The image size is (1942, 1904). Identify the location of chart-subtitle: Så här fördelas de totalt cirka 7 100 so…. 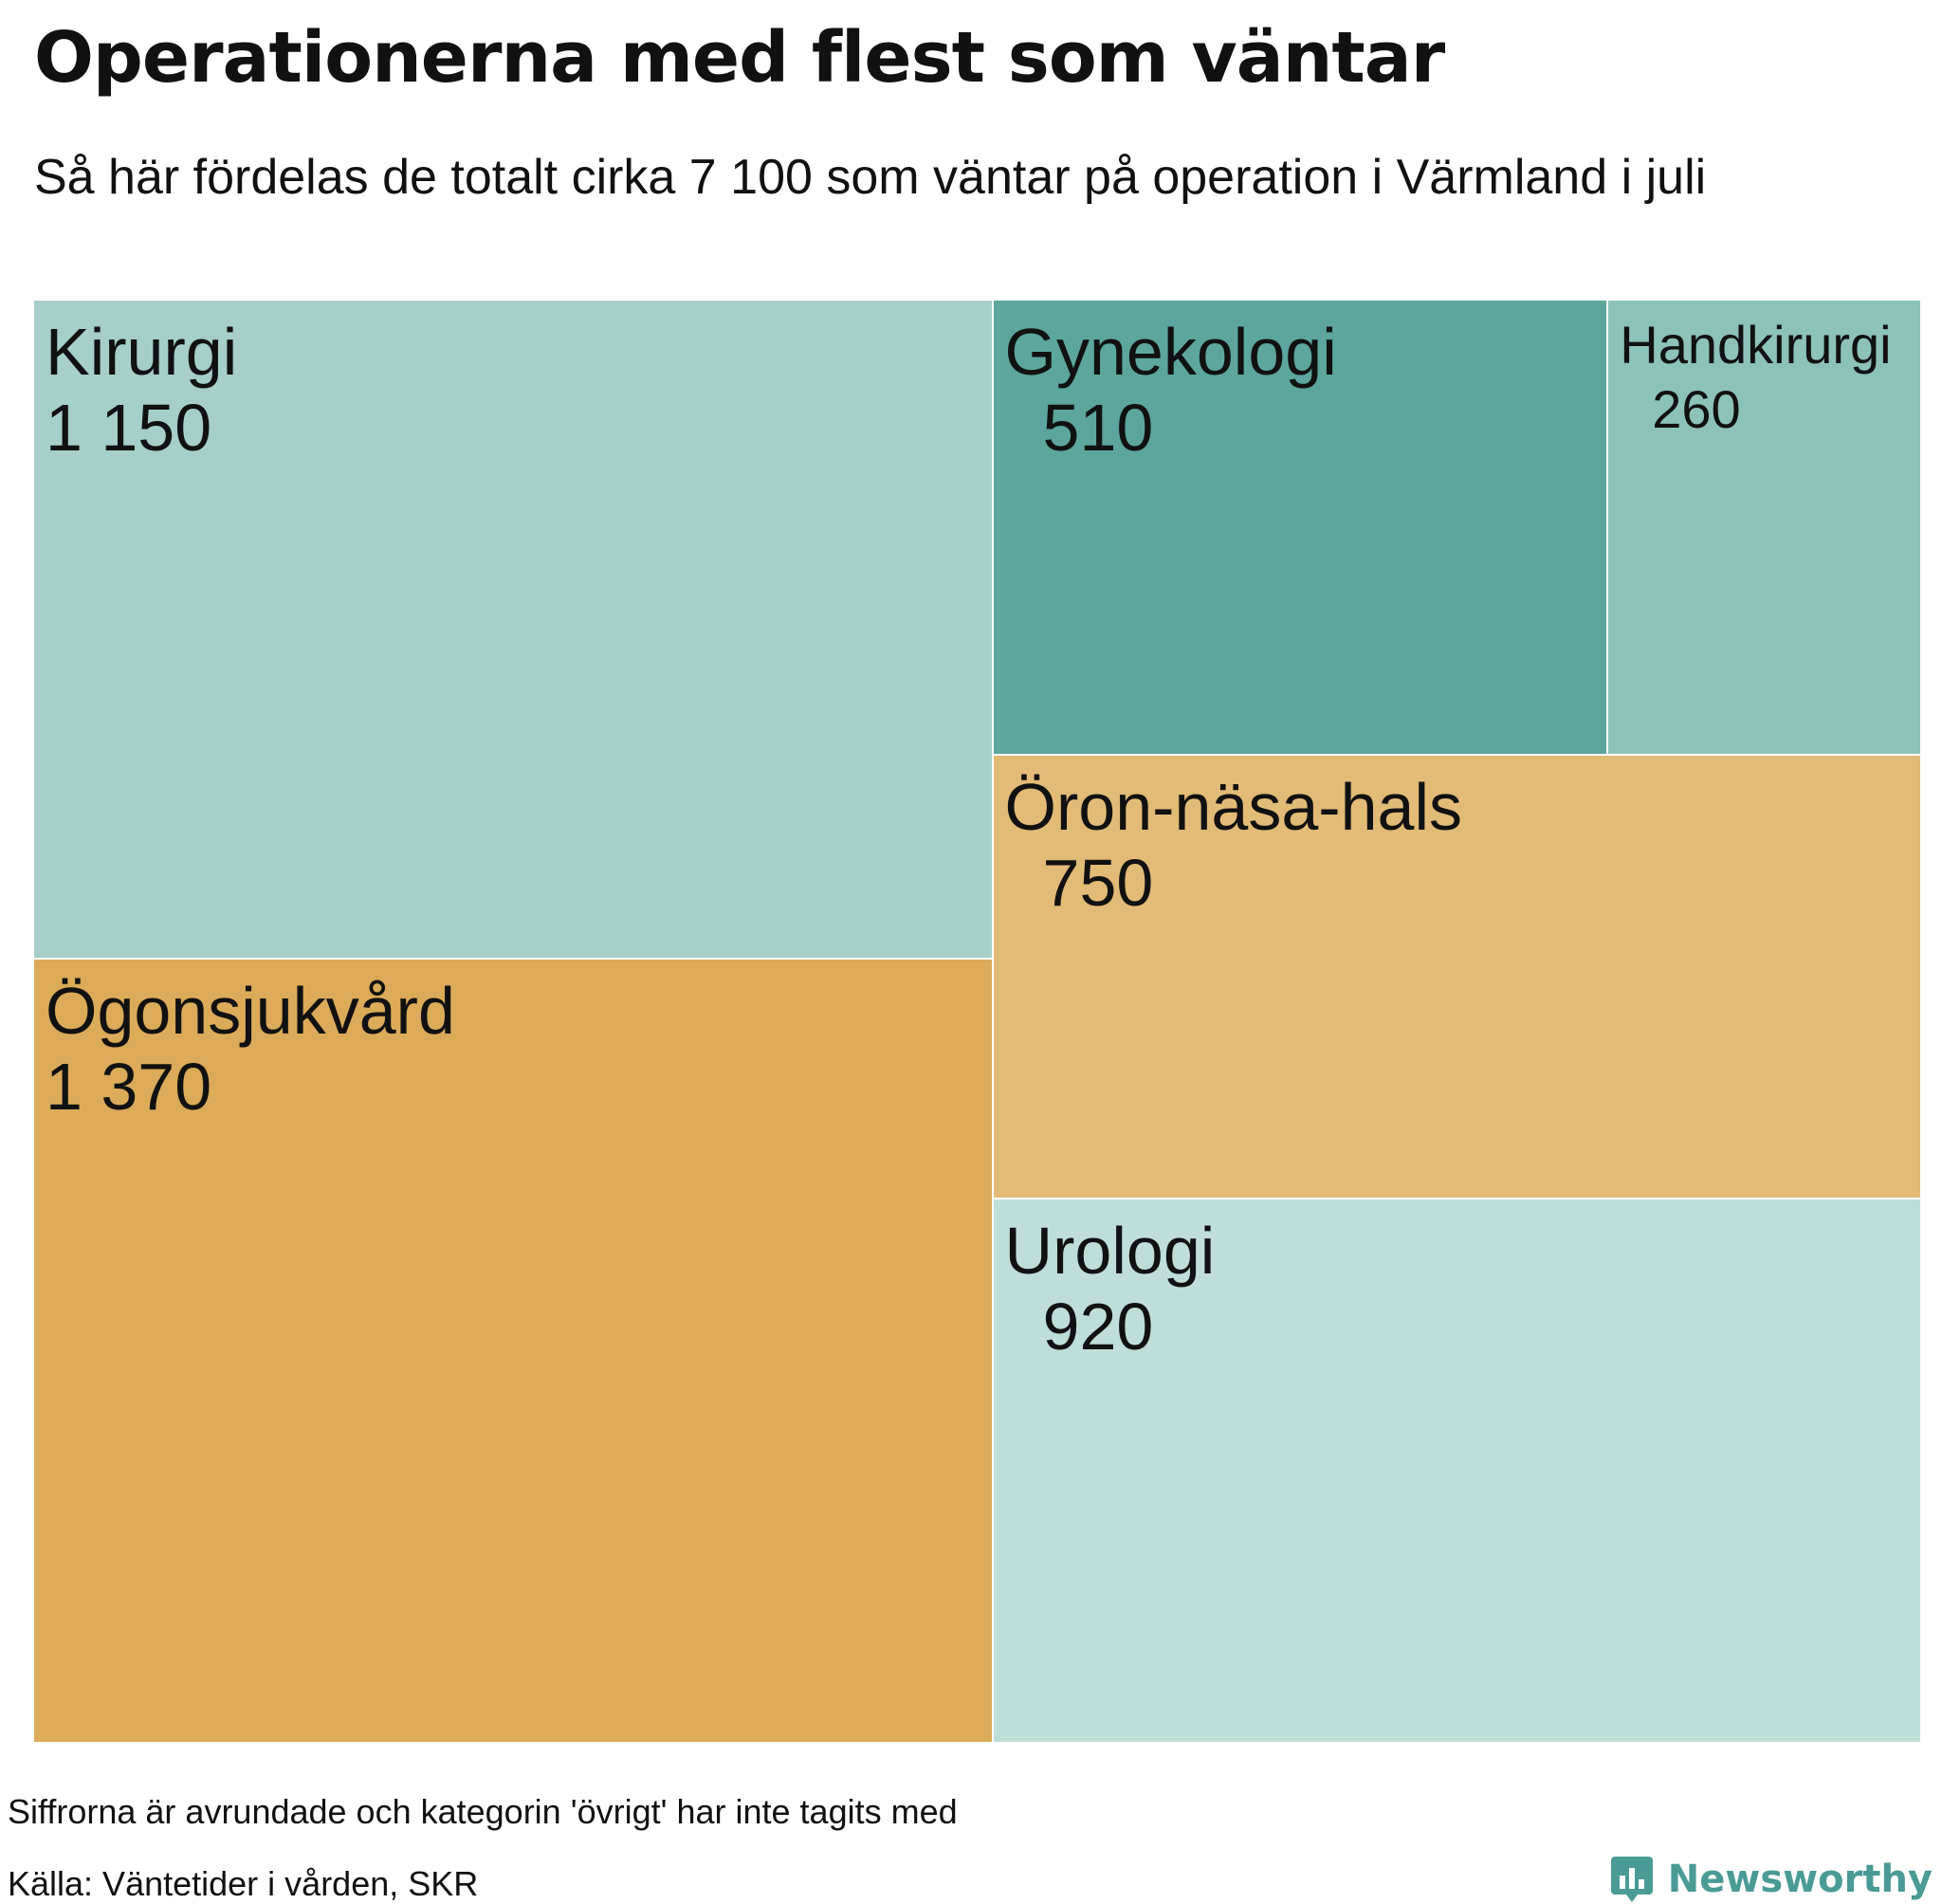
(870, 178).